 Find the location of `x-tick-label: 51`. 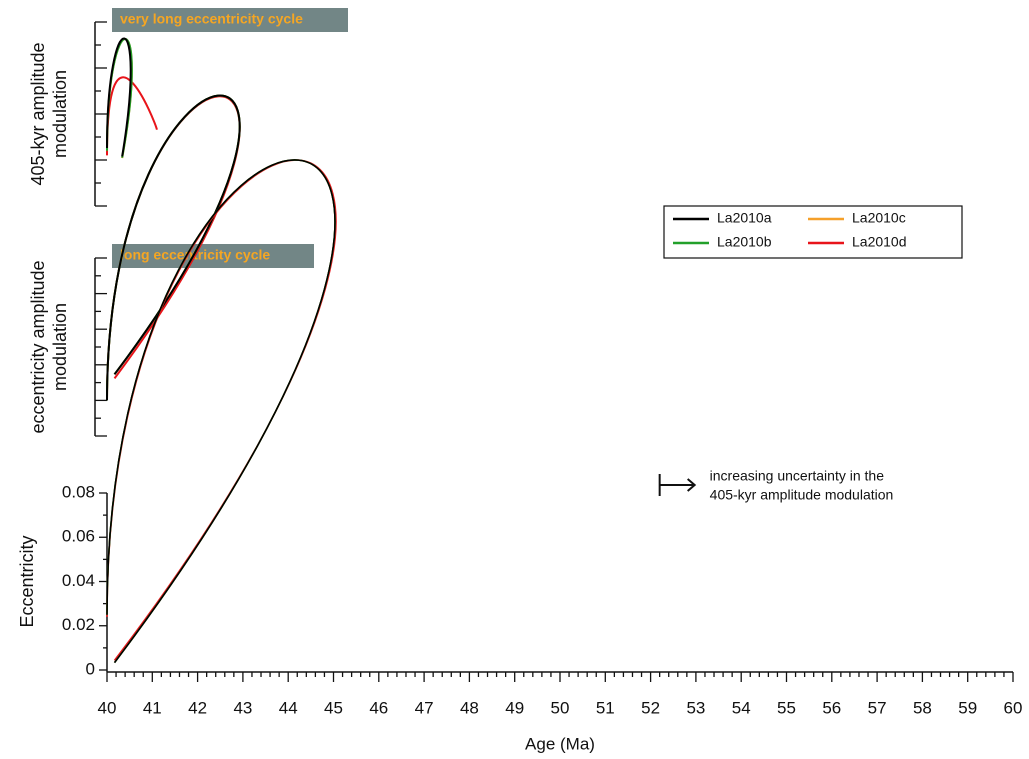

x-tick-label: 51 is located at coordinates (605, 707).